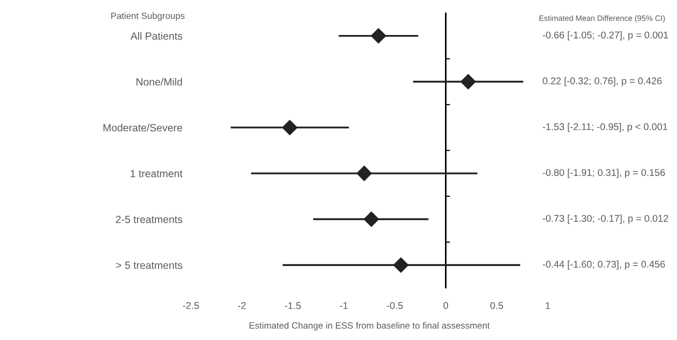  What do you see at coordinates (497, 306) in the screenshot?
I see `x-tick-label: 0.5` at bounding box center [497, 306].